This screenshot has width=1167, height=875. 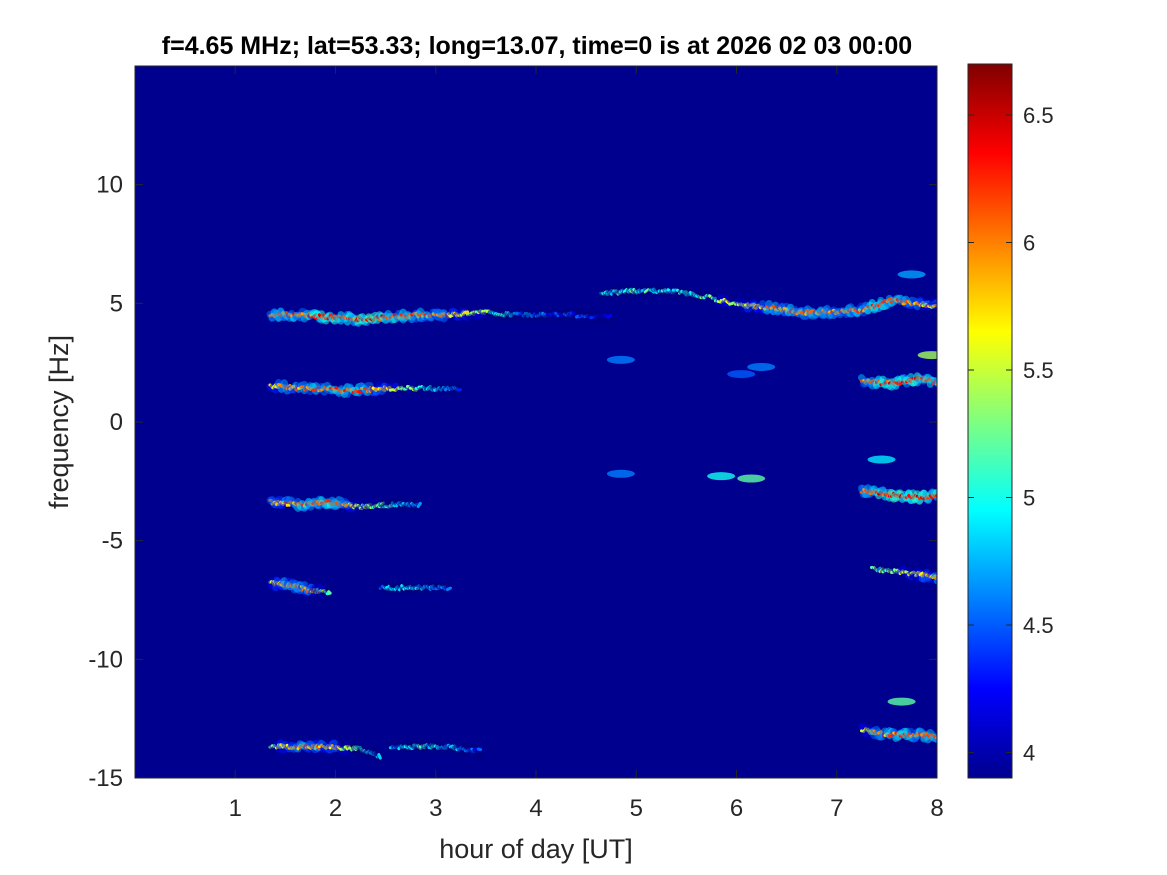 I want to click on trace-4-halo, so click(x=340, y=500).